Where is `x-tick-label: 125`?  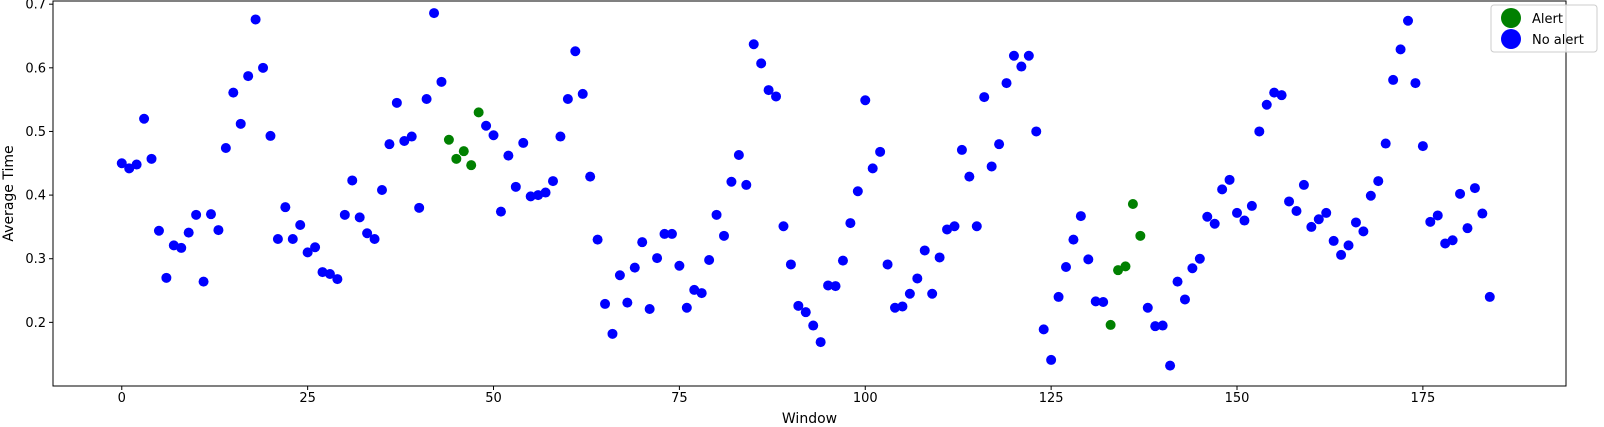
x-tick-label: 125 is located at coordinates (1051, 398).